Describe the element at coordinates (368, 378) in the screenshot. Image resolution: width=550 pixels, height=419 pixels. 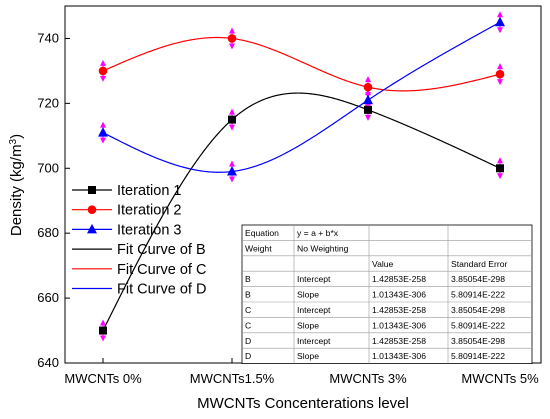
I see `x-tick-label: MWCNTs 3%` at that location.